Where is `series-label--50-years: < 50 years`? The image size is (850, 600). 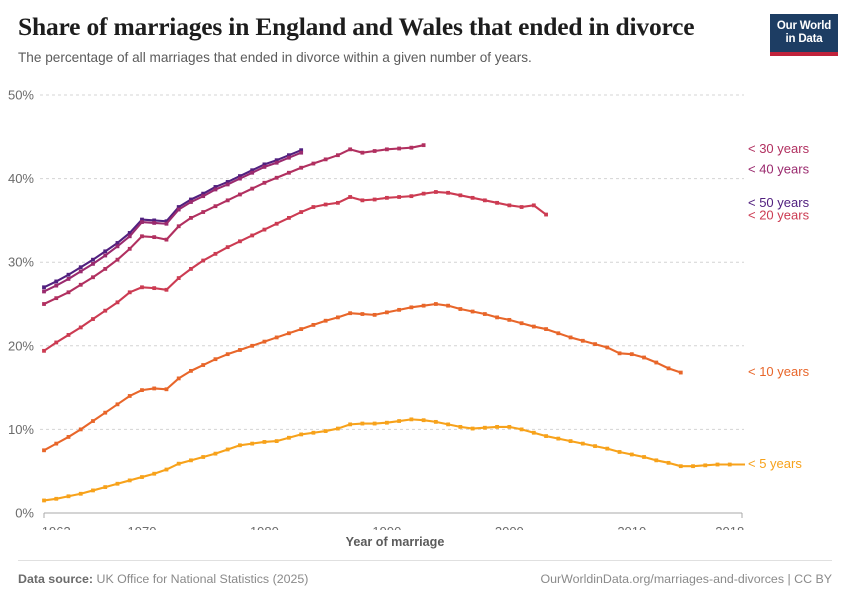
series-label--50-years: < 50 years is located at coordinates (779, 202).